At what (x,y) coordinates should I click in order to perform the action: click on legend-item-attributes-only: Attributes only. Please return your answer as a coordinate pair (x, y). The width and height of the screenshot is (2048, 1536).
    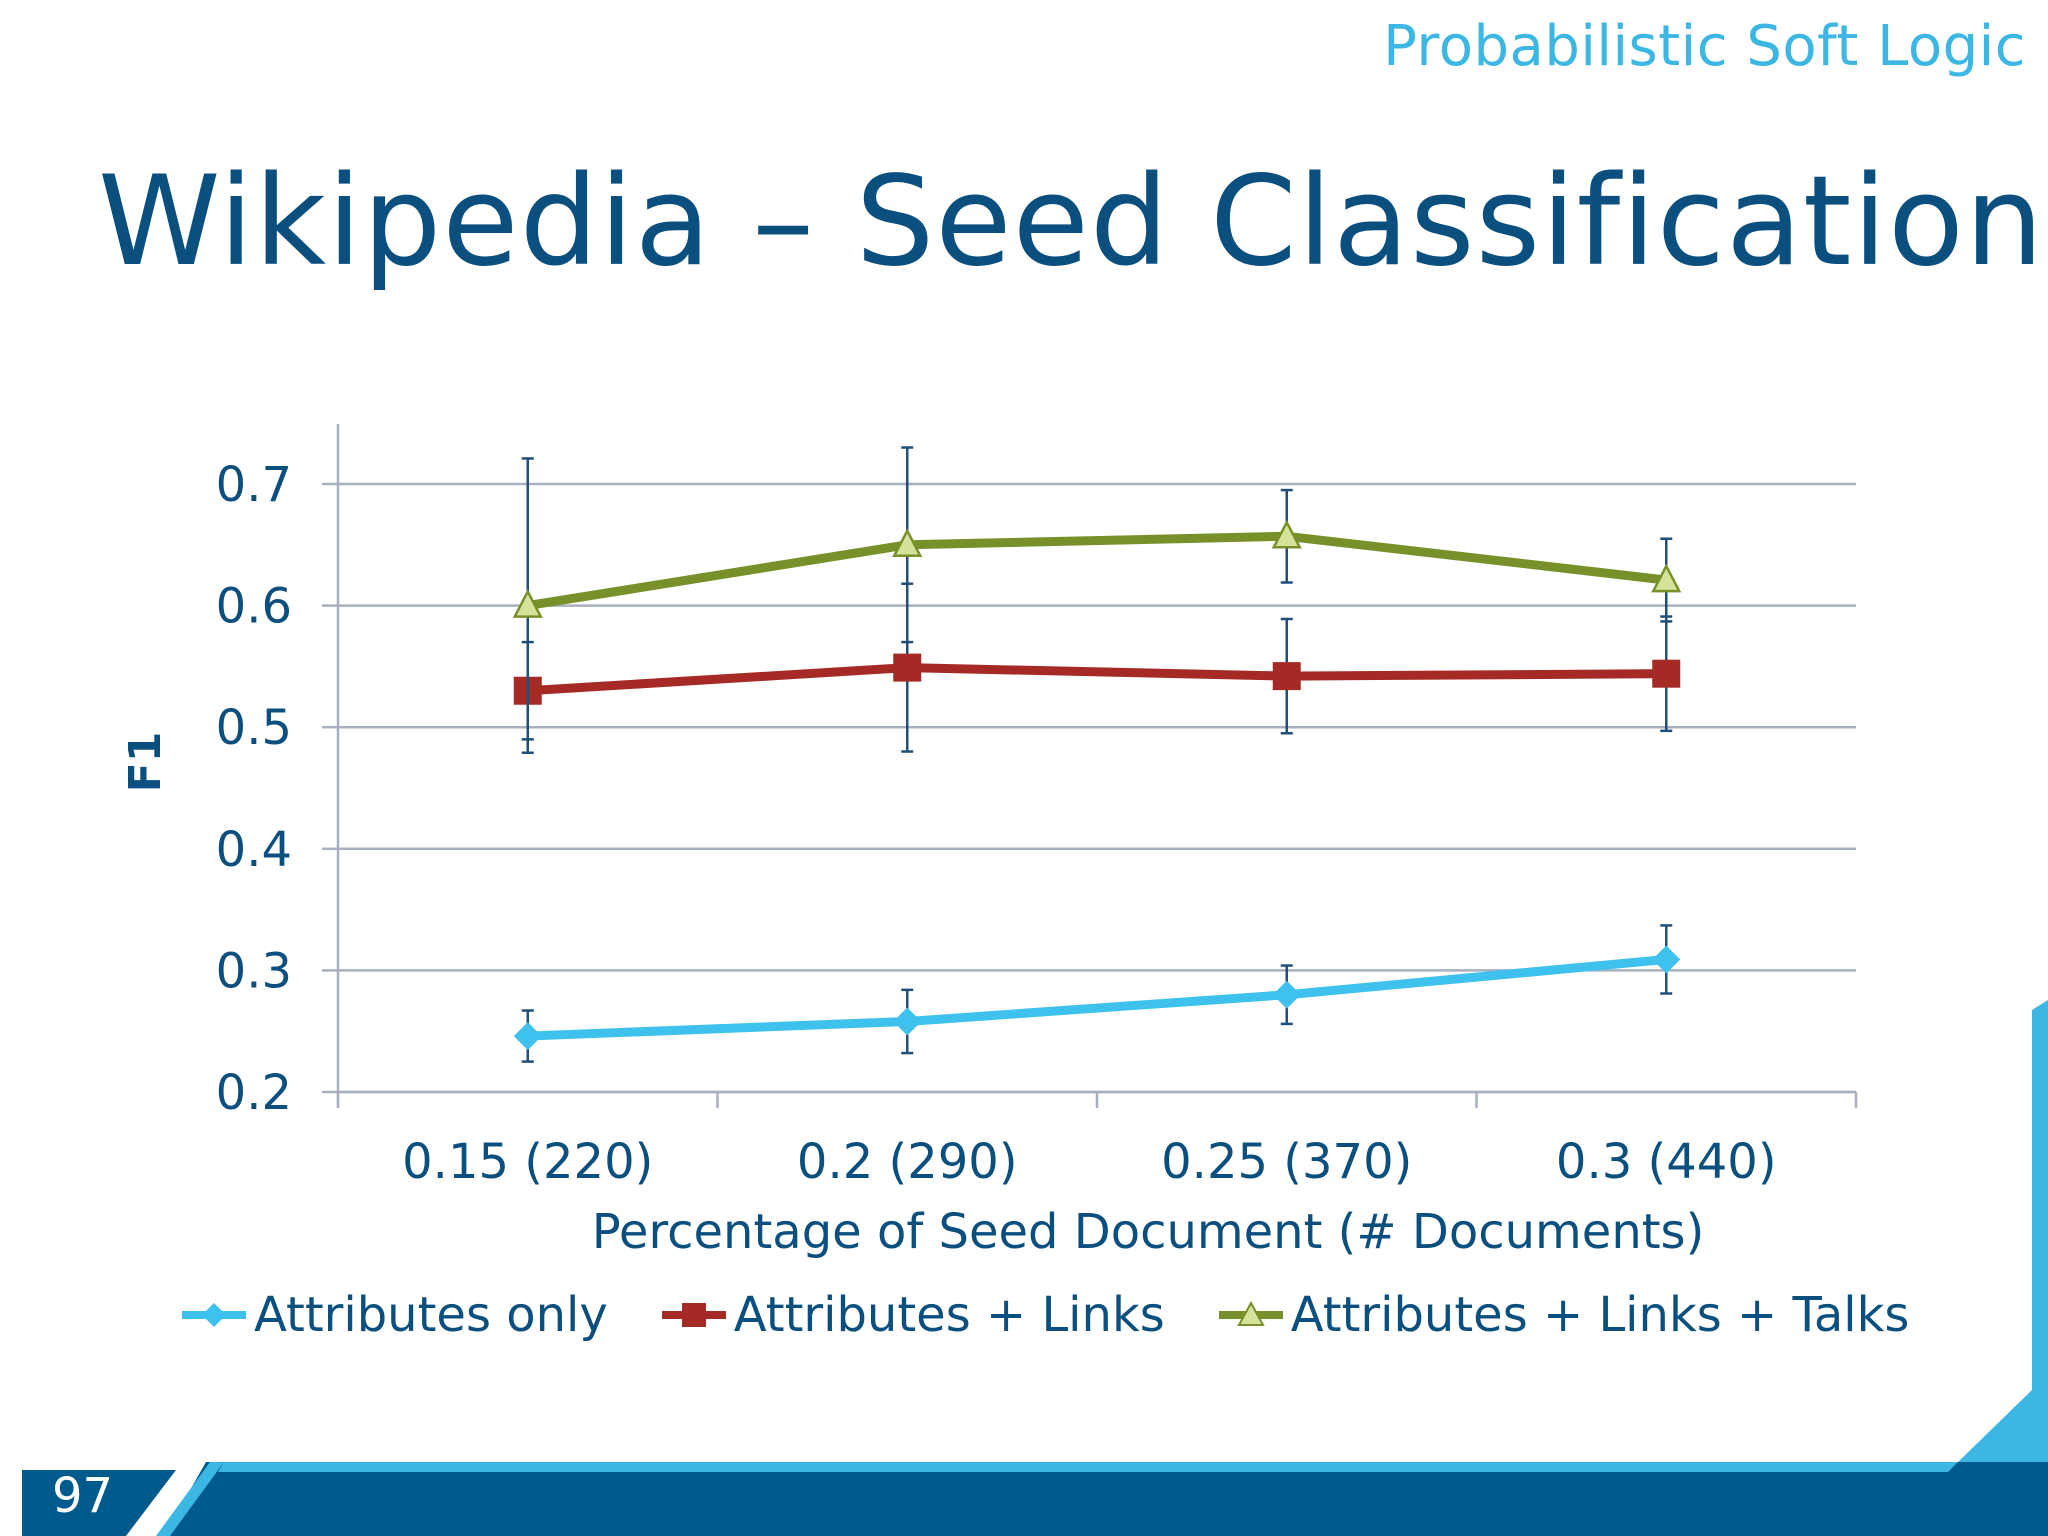
    Looking at the image, I should click on (394, 1315).